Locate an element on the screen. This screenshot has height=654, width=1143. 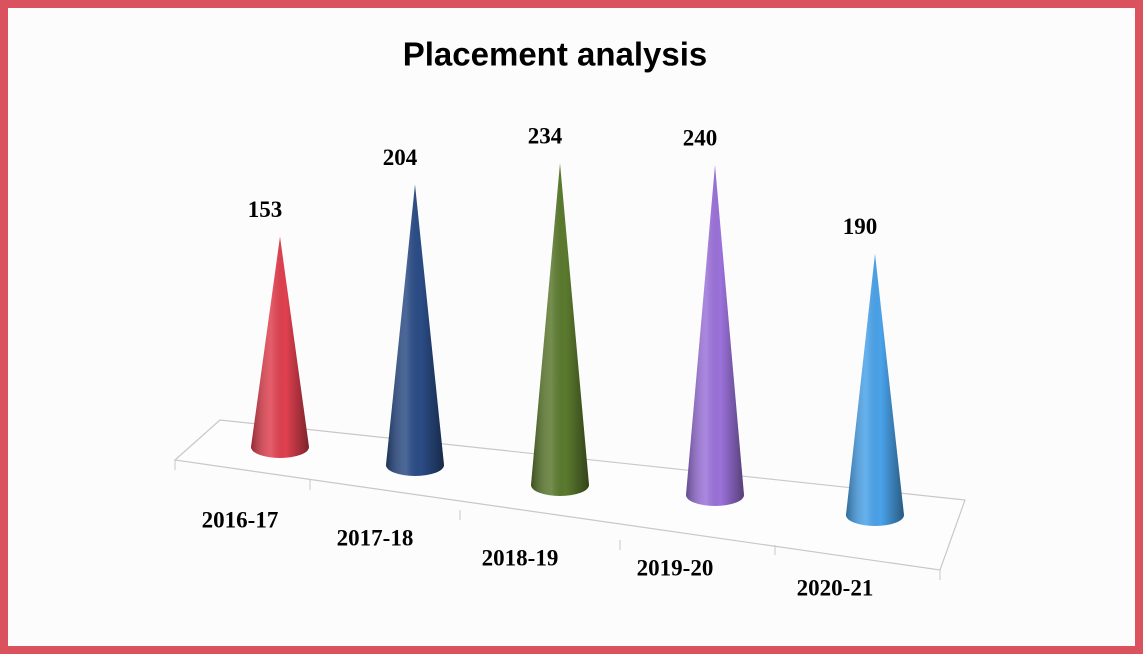
data-label: 153 is located at coordinates (265, 209).